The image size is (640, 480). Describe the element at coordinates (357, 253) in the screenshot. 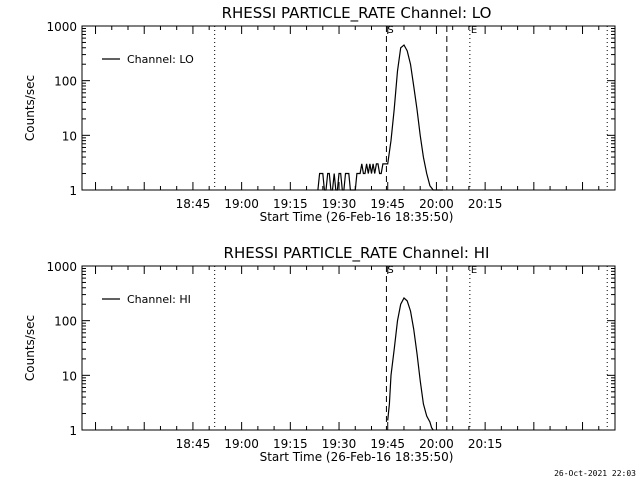

I see `chart-title: RHESSI PARTICLE_RATE Channel: HI` at that location.